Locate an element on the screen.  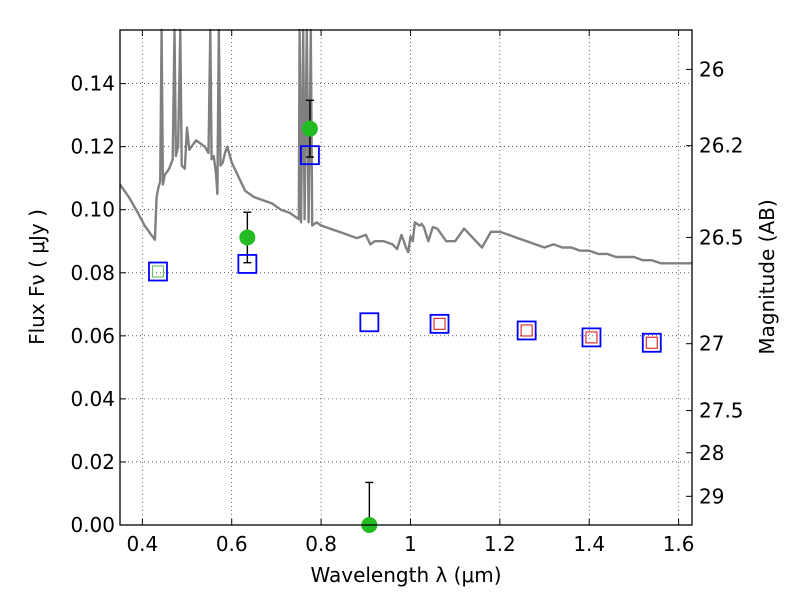
y-tick-label: 0.00 is located at coordinates (92, 525).